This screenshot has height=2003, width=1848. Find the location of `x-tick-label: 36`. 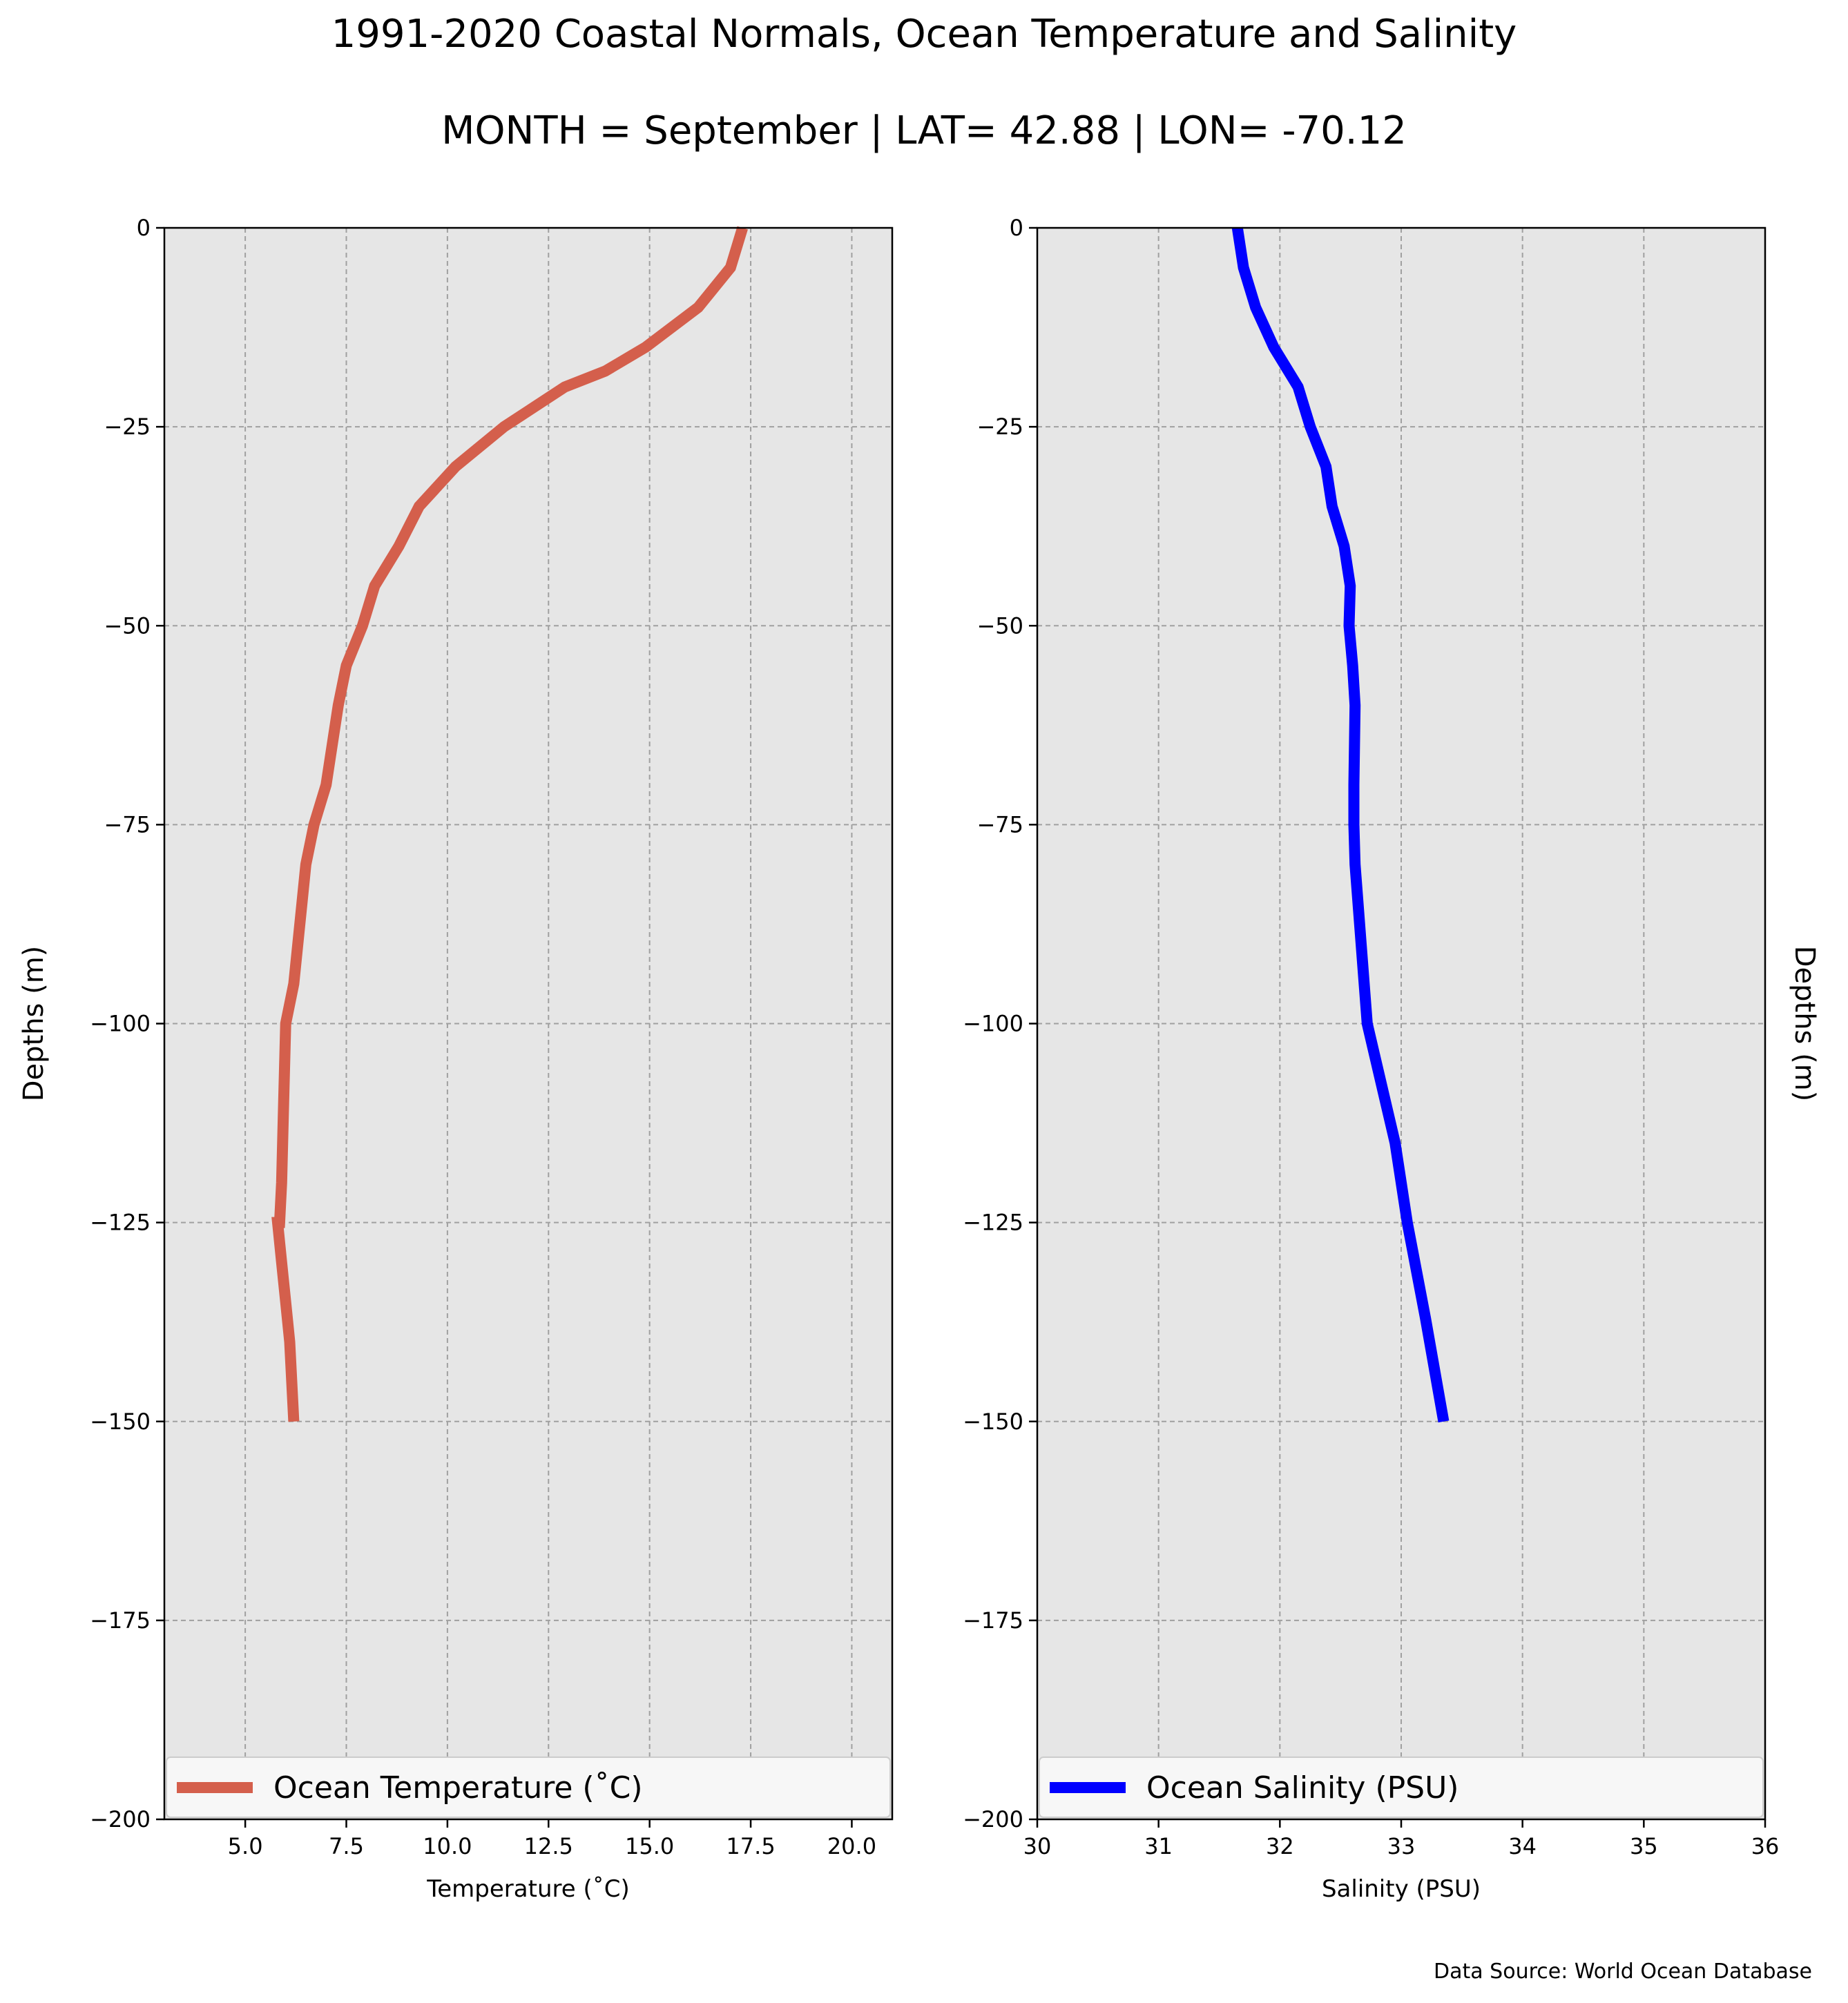

x-tick-label: 36 is located at coordinates (1765, 1846).